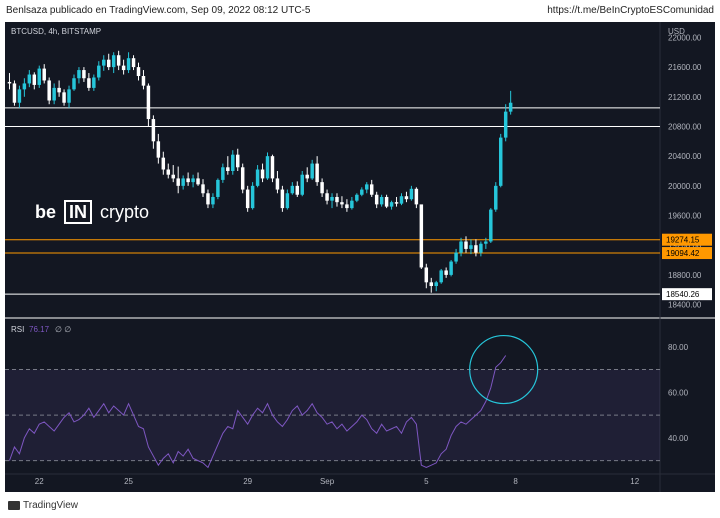 The height and width of the screenshot is (518, 720). What do you see at coordinates (683, 240) in the screenshot?
I see `level-label: 19274.15` at bounding box center [683, 240].